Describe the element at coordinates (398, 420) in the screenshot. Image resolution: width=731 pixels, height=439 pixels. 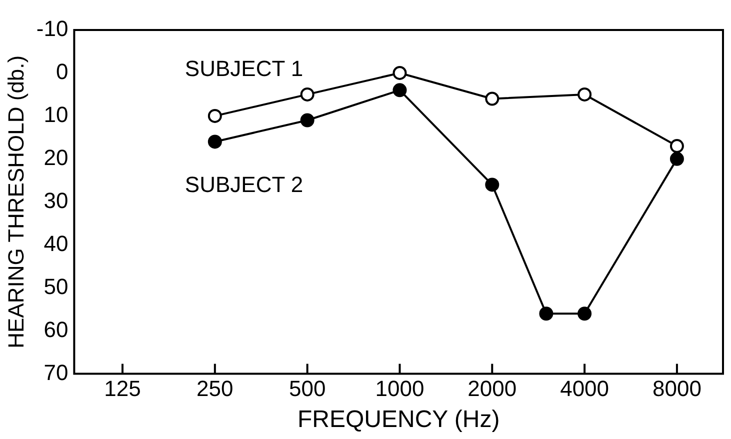
I see `x-axis-title: FREQUENCY (Hz)` at that location.